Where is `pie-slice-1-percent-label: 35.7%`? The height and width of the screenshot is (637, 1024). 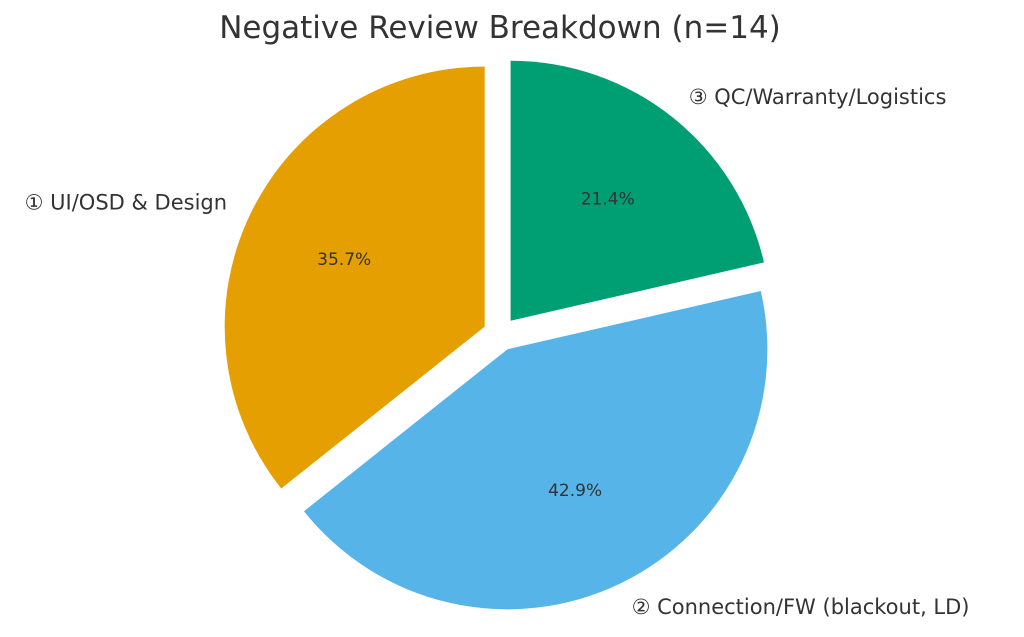 pie-slice-1-percent-label: 35.7% is located at coordinates (344, 260).